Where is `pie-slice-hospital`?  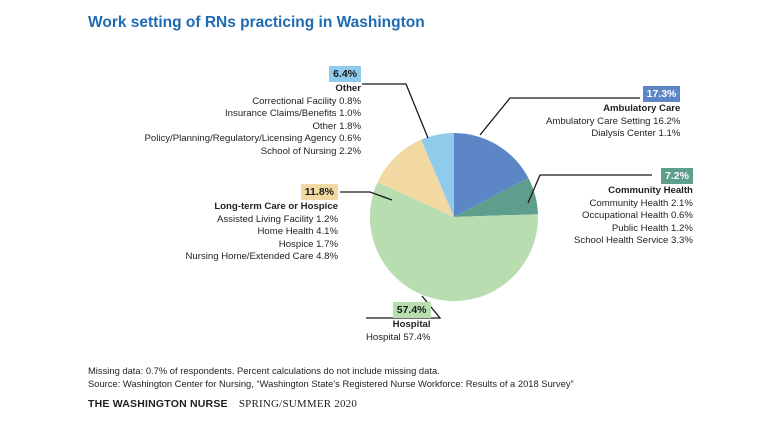
pie-slice-hospital is located at coordinates (454, 241).